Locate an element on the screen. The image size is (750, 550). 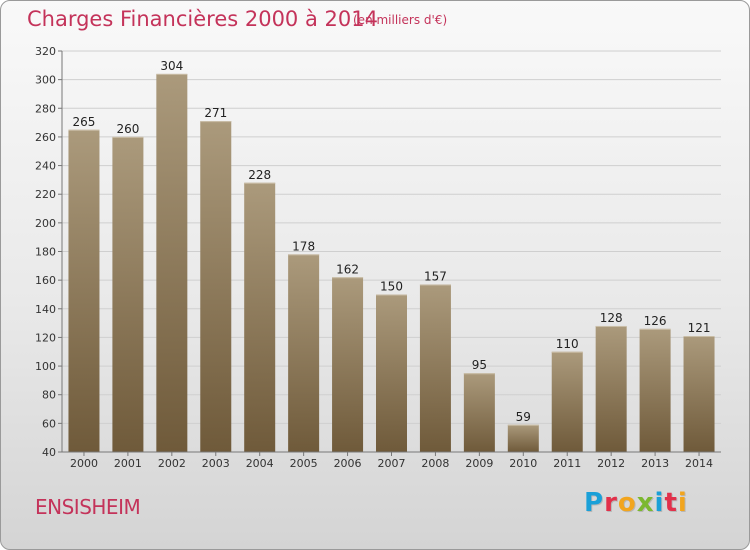
commune-name: ENSISHEIM is located at coordinates (88, 507).